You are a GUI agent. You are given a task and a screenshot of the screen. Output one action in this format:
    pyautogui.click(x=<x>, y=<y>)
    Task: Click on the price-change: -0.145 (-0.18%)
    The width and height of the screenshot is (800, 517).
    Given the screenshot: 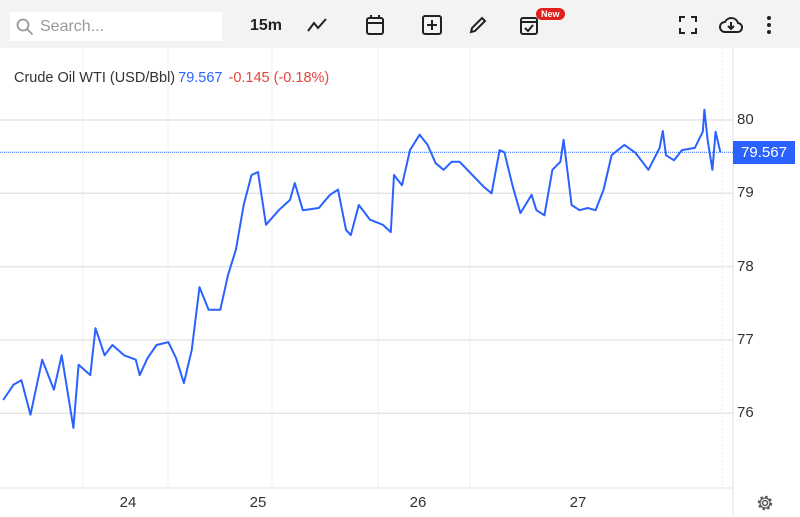 What is the action you would take?
    pyautogui.click(x=279, y=78)
    